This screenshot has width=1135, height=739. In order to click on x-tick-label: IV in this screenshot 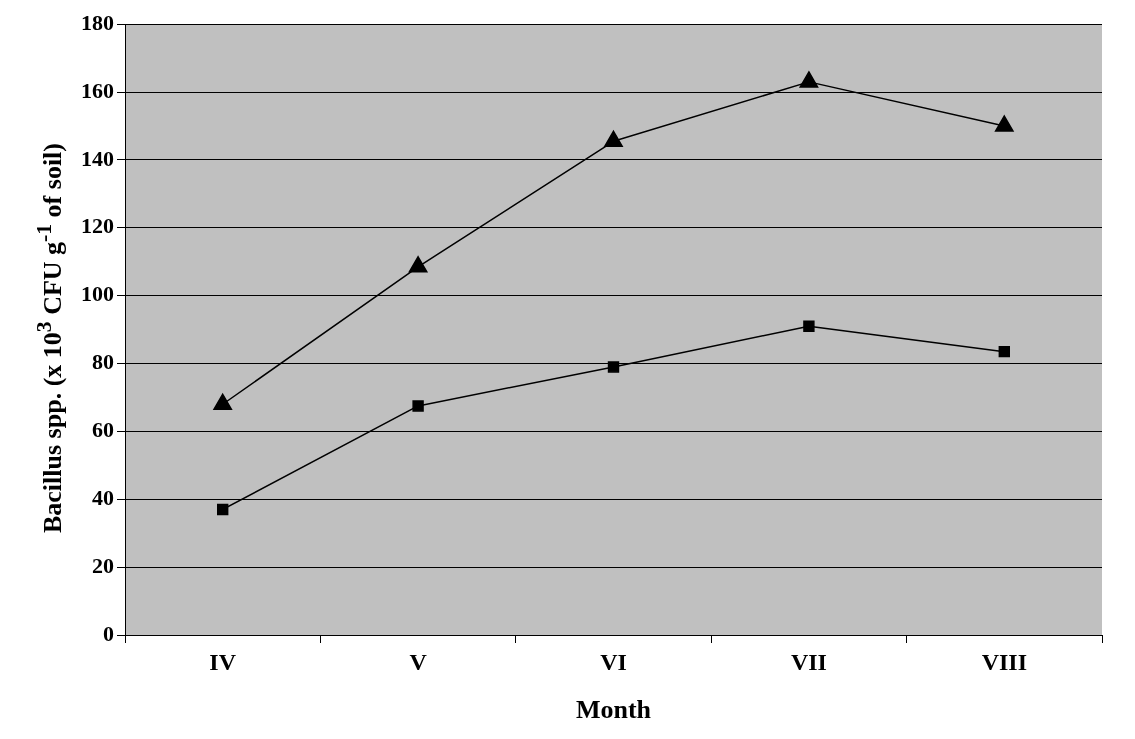, I will do `click(223, 661)`.